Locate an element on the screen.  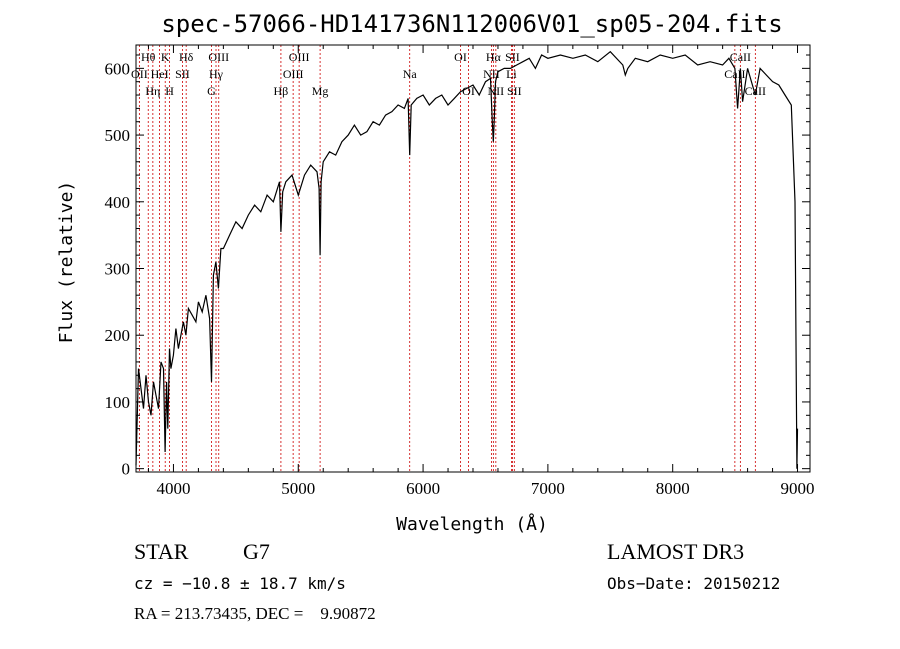
line-marker-label: Hδ is located at coordinates (186, 57).